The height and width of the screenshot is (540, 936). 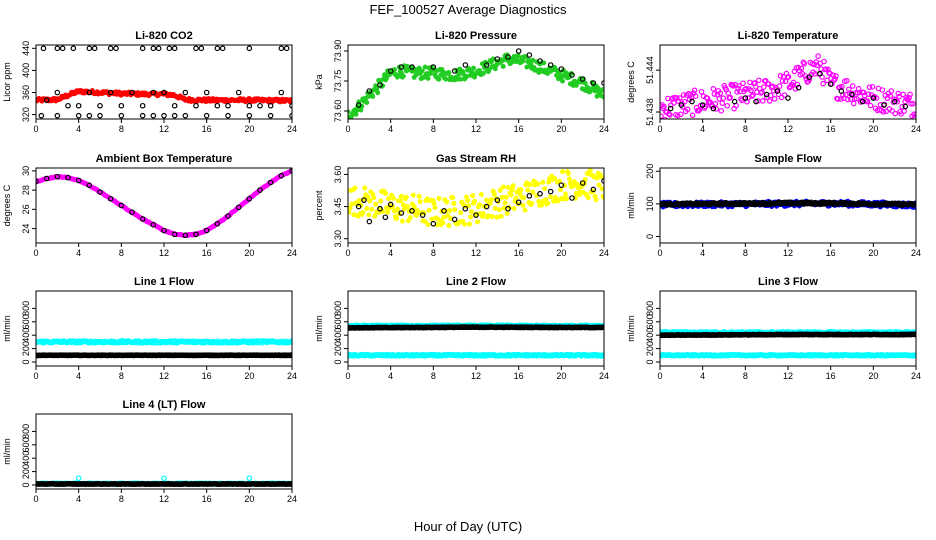 What do you see at coordinates (788, 159) in the screenshot?
I see `panel-title: Sample Flow` at bounding box center [788, 159].